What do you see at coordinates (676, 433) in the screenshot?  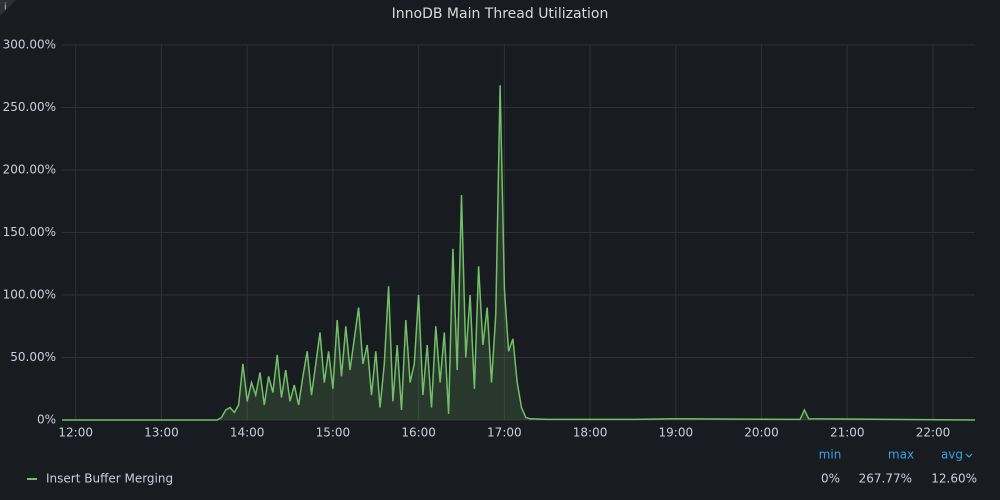 I see `x-tick-label: 19:00` at bounding box center [676, 433].